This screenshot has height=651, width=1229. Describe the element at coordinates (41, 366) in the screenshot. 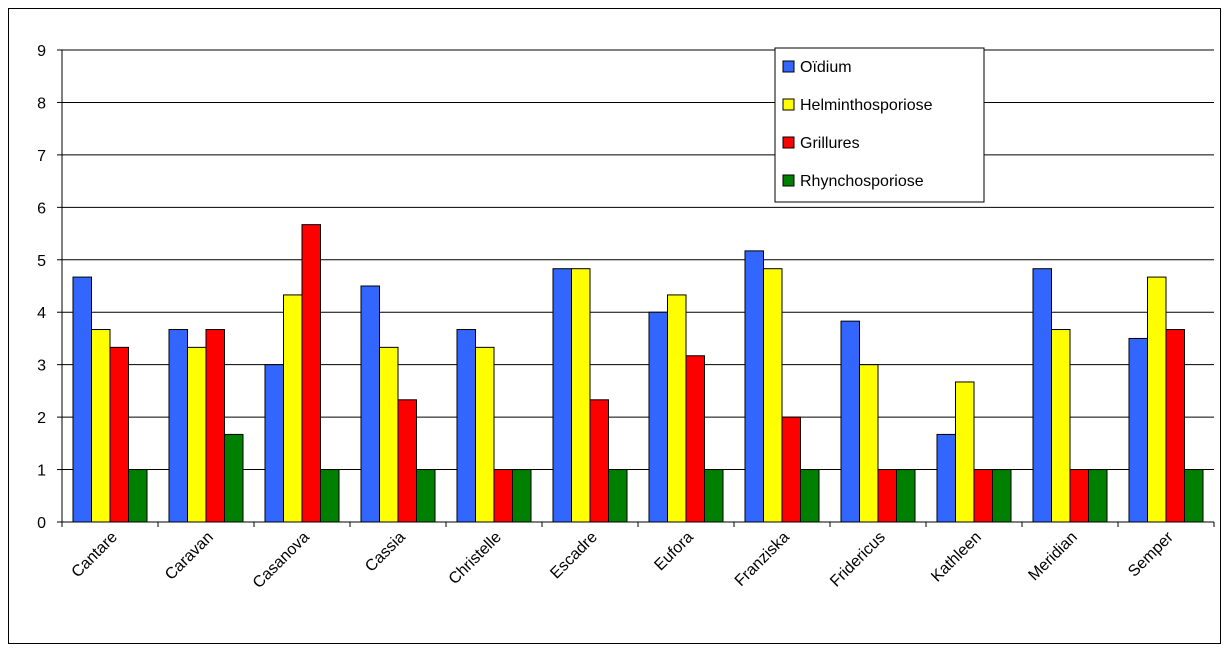

I see `y-tick-label: 3` at that location.